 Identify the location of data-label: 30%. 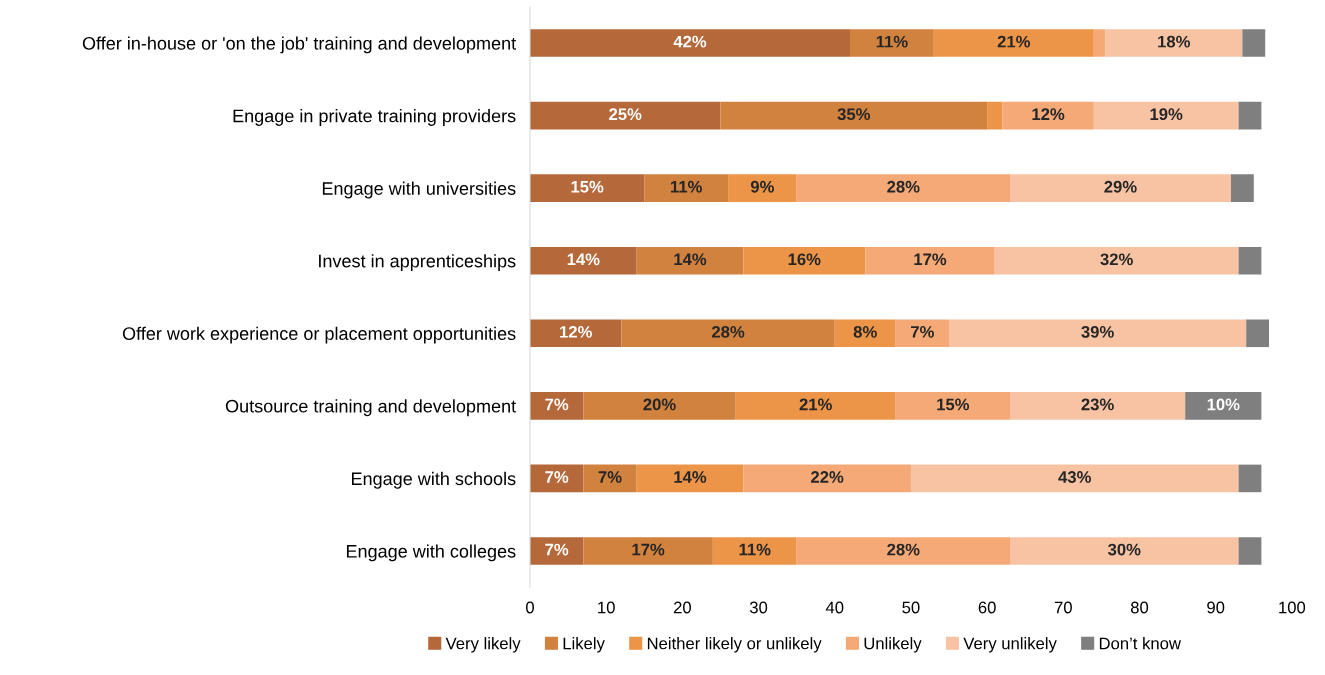
(1124, 549).